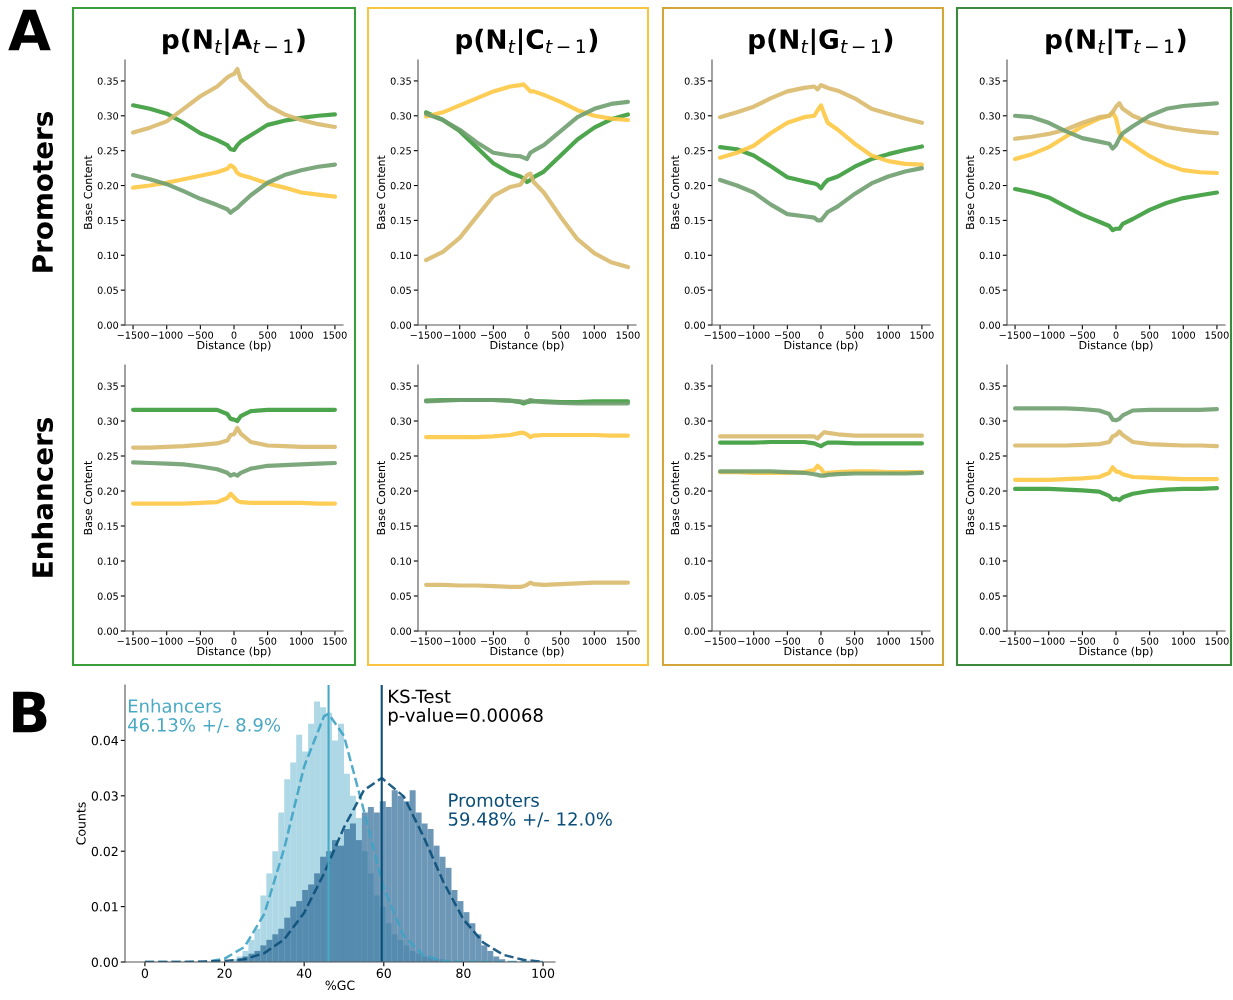 The height and width of the screenshot is (1000, 1233). Describe the element at coordinates (821, 41) in the screenshot. I see `chart-title: p(N$_{t}$|G$_{t−1}$)` at that location.